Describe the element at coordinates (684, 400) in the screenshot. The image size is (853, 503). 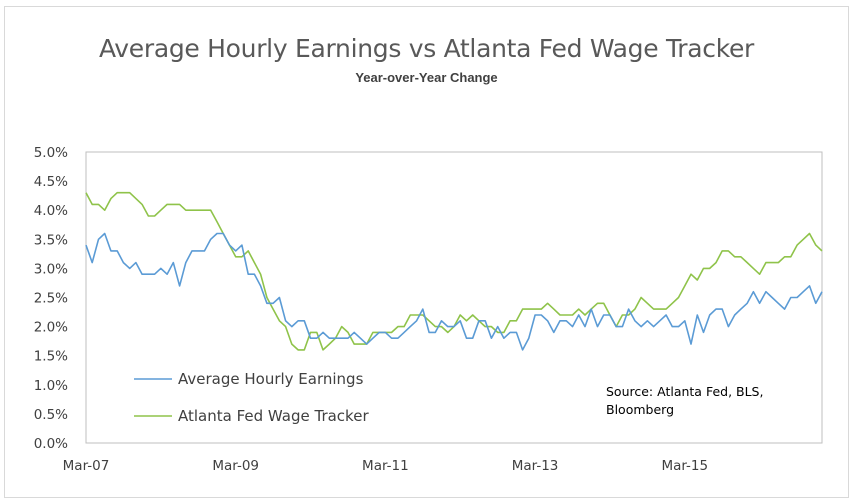
I see `source-note: Source: Atlanta Fed, BLS, Bloomberg` at that location.